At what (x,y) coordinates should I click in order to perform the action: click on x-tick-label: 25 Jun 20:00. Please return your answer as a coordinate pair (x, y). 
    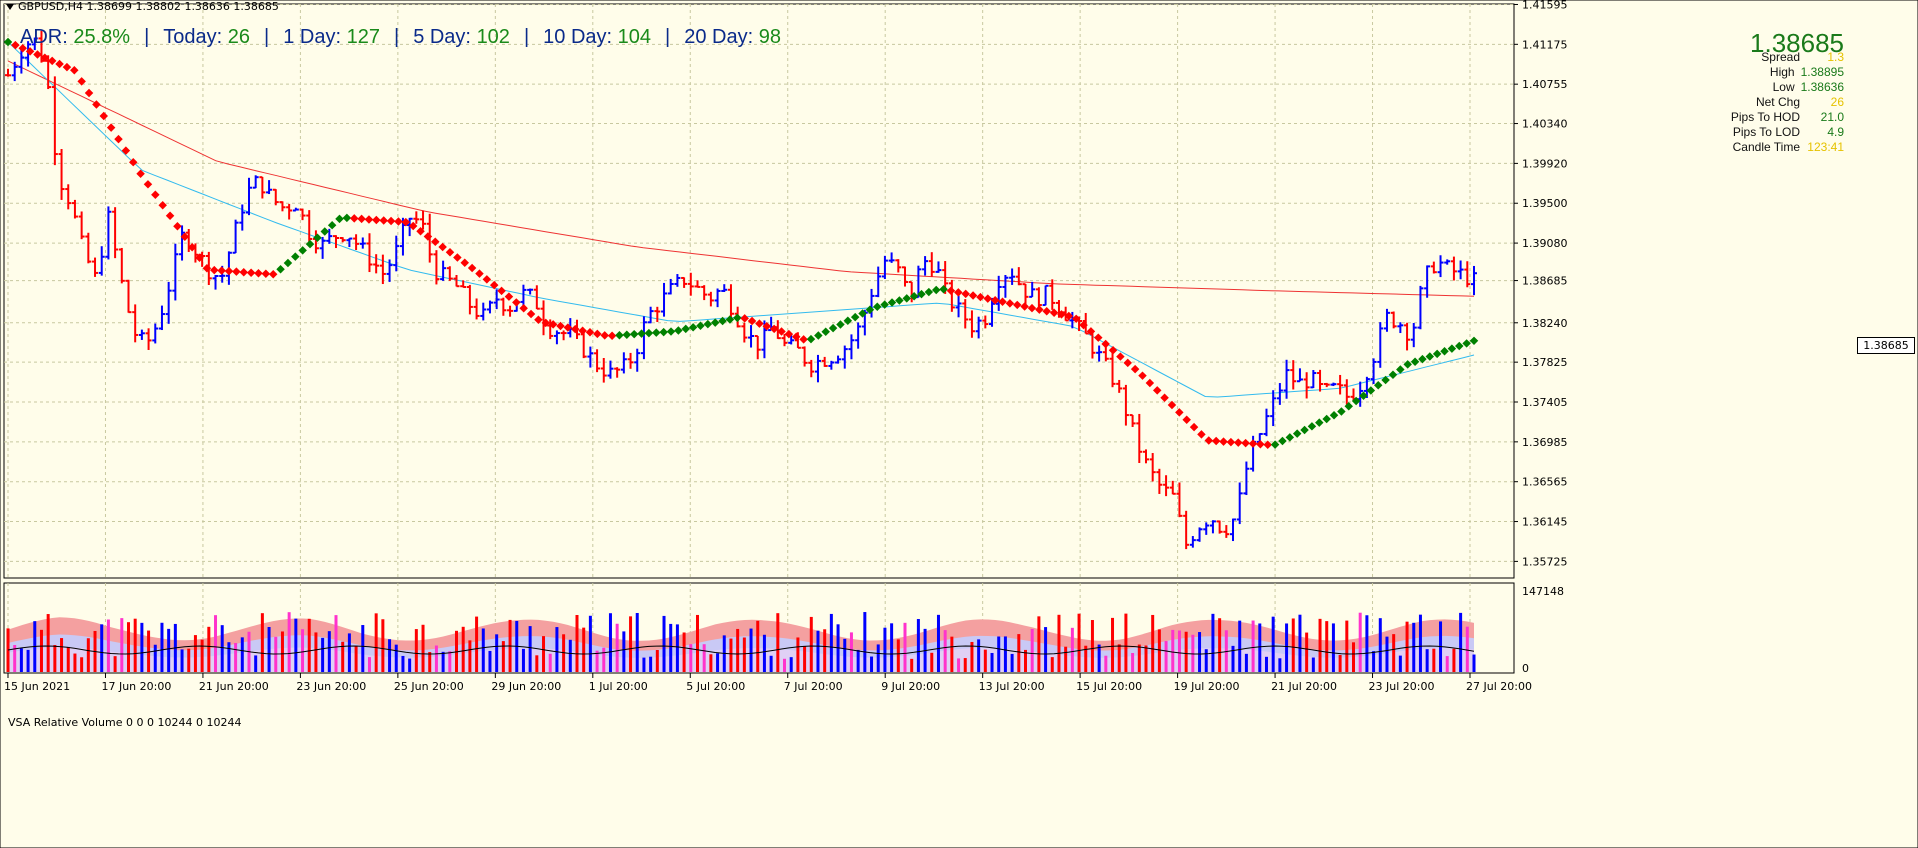
    Looking at the image, I should click on (429, 686).